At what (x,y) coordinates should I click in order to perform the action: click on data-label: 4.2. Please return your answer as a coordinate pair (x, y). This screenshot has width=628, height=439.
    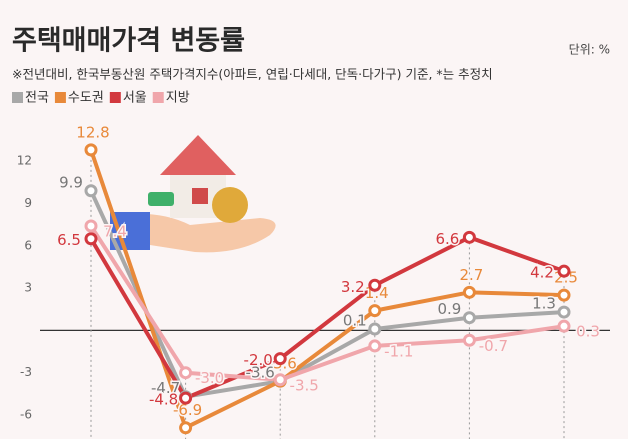
    Looking at the image, I should click on (542, 273).